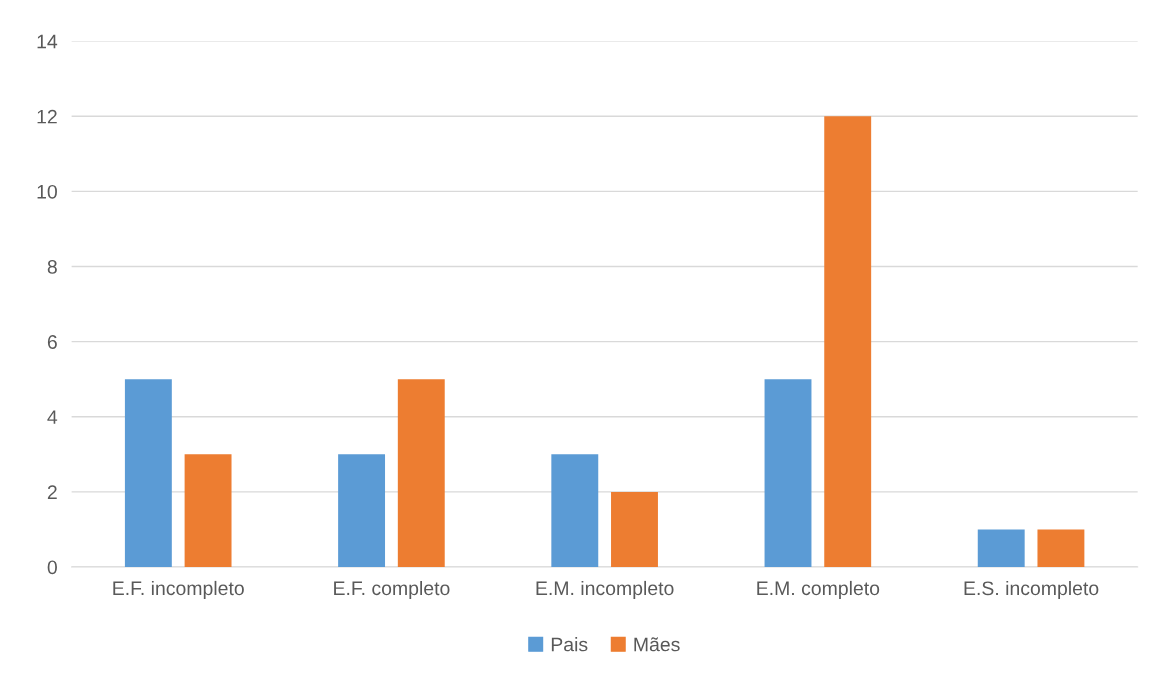 This screenshot has height=675, width=1155. What do you see at coordinates (1031, 590) in the screenshot?
I see `x-tick-label: E.S. incompleto` at bounding box center [1031, 590].